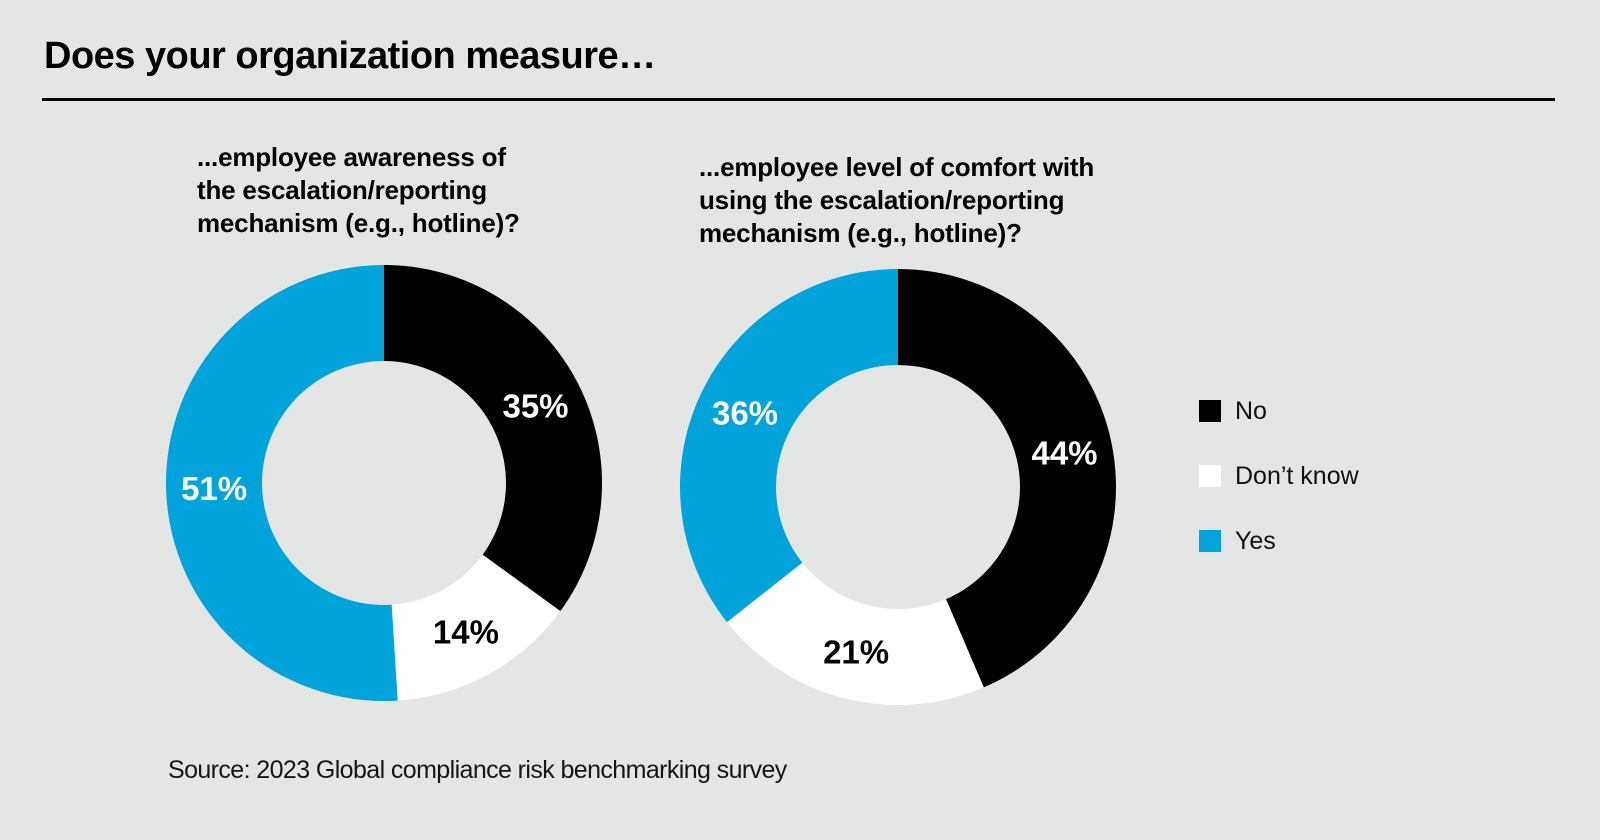 This screenshot has width=1600, height=840. Describe the element at coordinates (745, 412) in the screenshot. I see `slice-value-label: 36%` at that location.